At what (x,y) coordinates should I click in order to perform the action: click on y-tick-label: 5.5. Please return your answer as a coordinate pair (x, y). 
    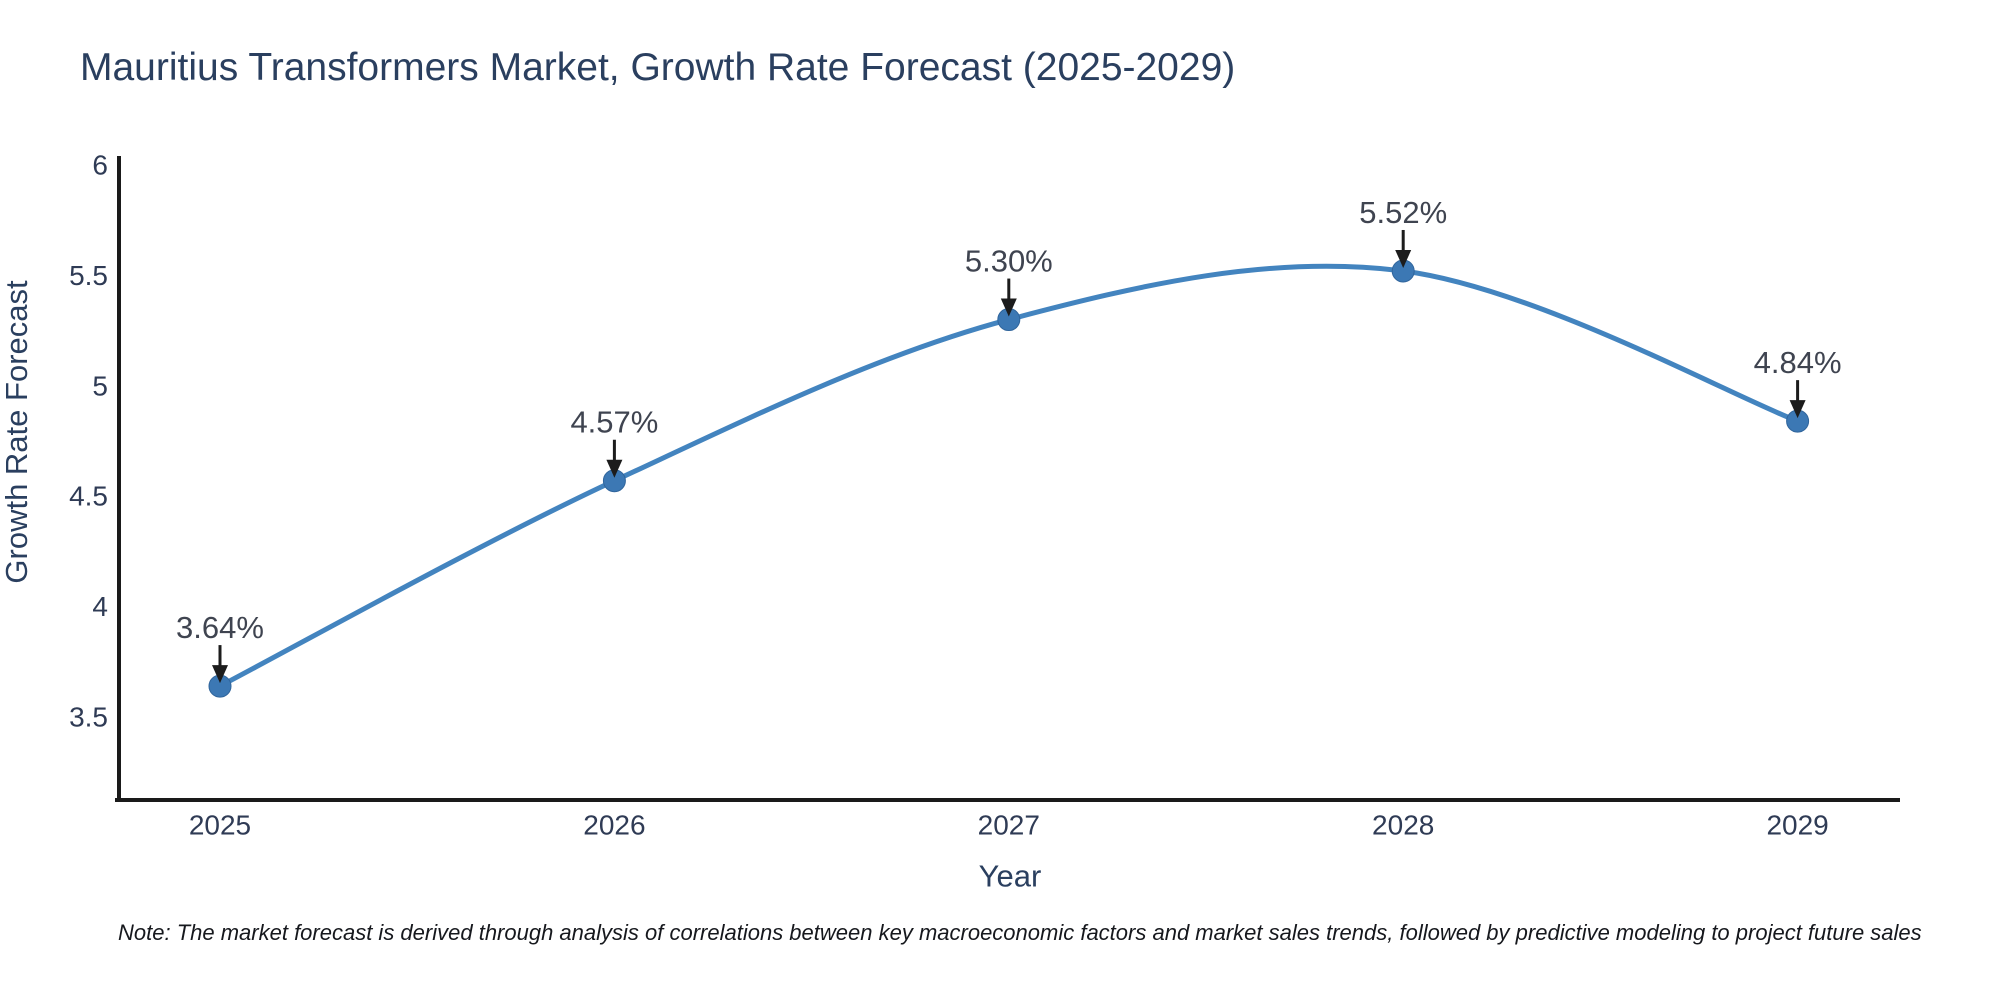
    Looking at the image, I should click on (88, 275).